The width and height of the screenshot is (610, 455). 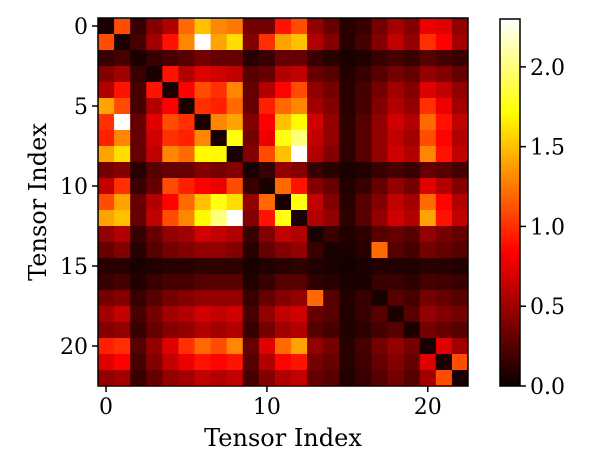 What do you see at coordinates (510, 202) in the screenshot?
I see `colorbar-frame` at bounding box center [510, 202].